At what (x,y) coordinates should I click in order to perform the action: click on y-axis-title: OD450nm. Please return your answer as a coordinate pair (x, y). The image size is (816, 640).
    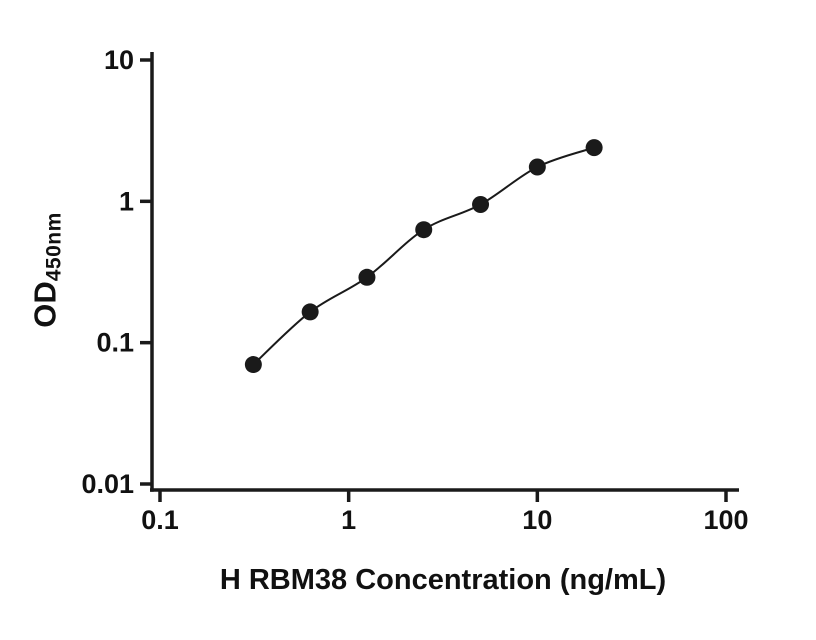
    Looking at the image, I should click on (47, 270).